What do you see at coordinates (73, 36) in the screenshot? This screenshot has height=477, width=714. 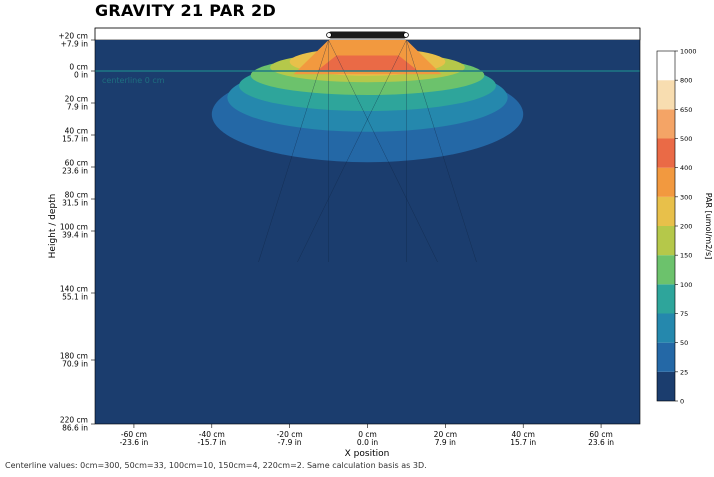 I see `y-tick-label: +20 cm` at bounding box center [73, 36].